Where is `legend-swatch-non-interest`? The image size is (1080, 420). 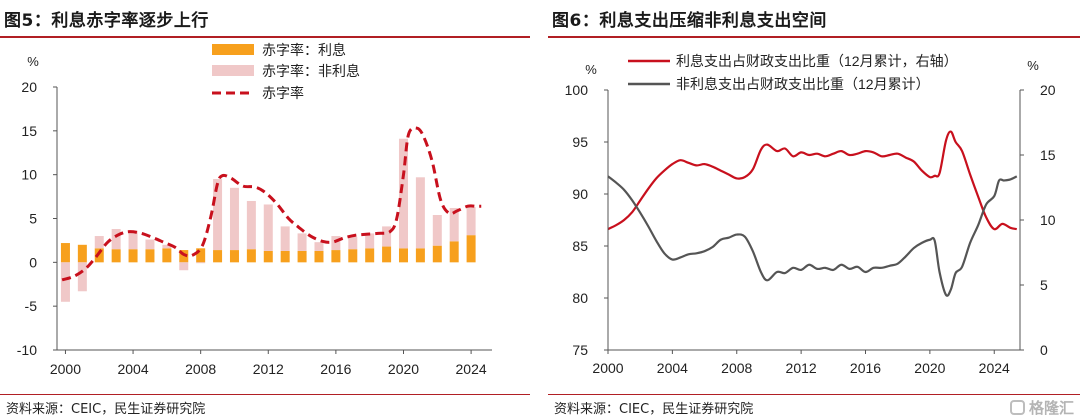
legend-swatch-non-interest is located at coordinates (233, 70).